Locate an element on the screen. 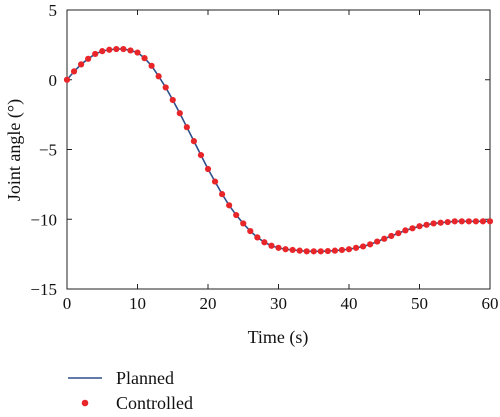 Image resolution: width=500 pixels, height=417 pixels. y-tick-label: −5 is located at coordinates (48, 150).